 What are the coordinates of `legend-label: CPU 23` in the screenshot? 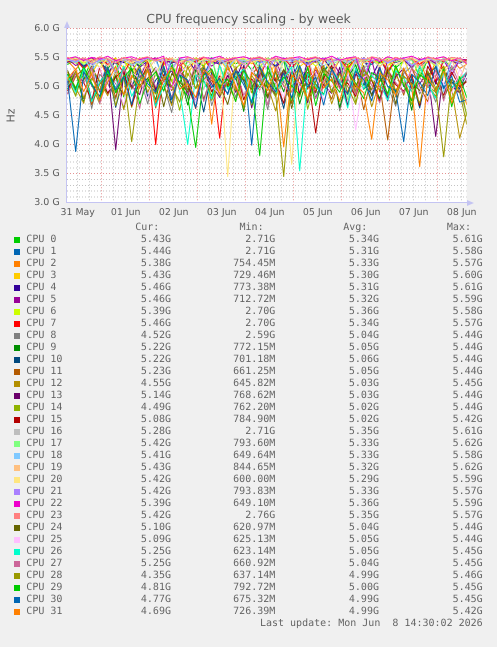 It's located at (44, 516).